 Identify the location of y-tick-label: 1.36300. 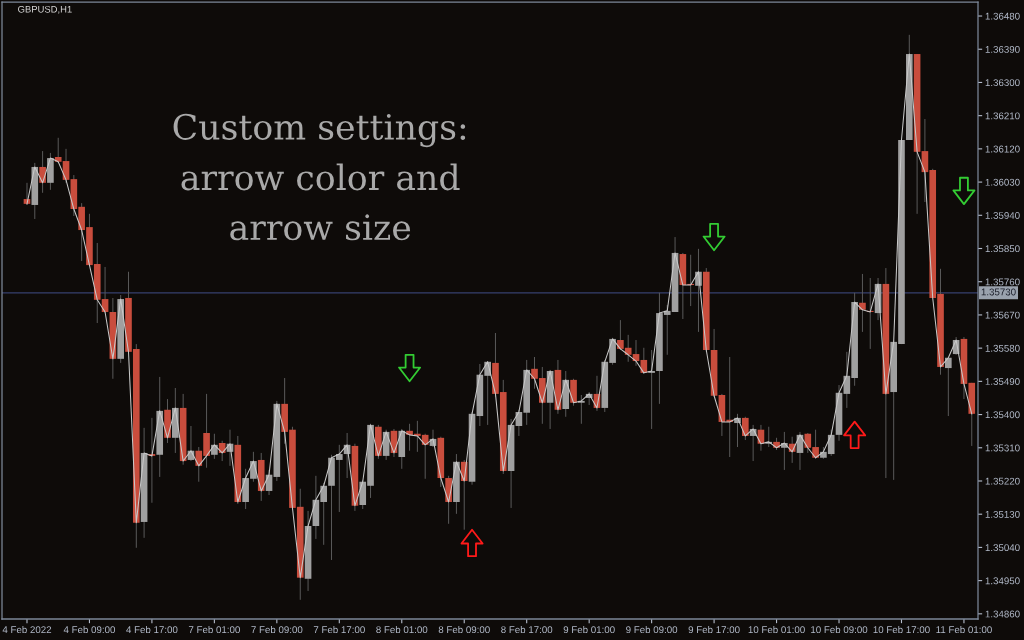
(1002, 83).